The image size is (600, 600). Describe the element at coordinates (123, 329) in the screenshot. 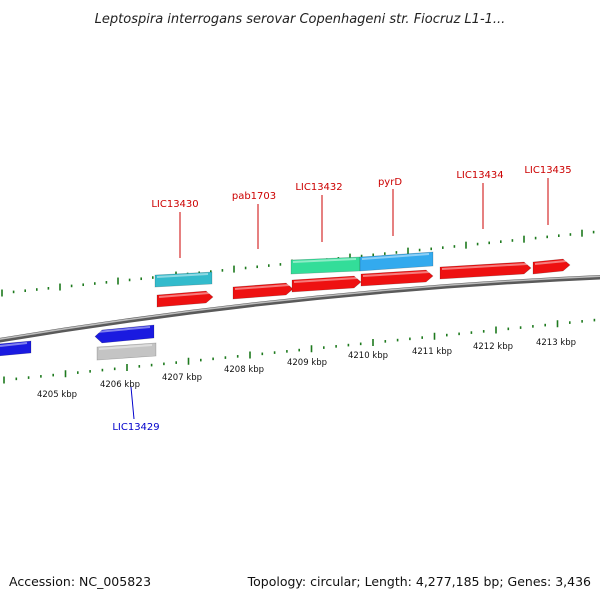

I see `reverse-gene-shine` at that location.